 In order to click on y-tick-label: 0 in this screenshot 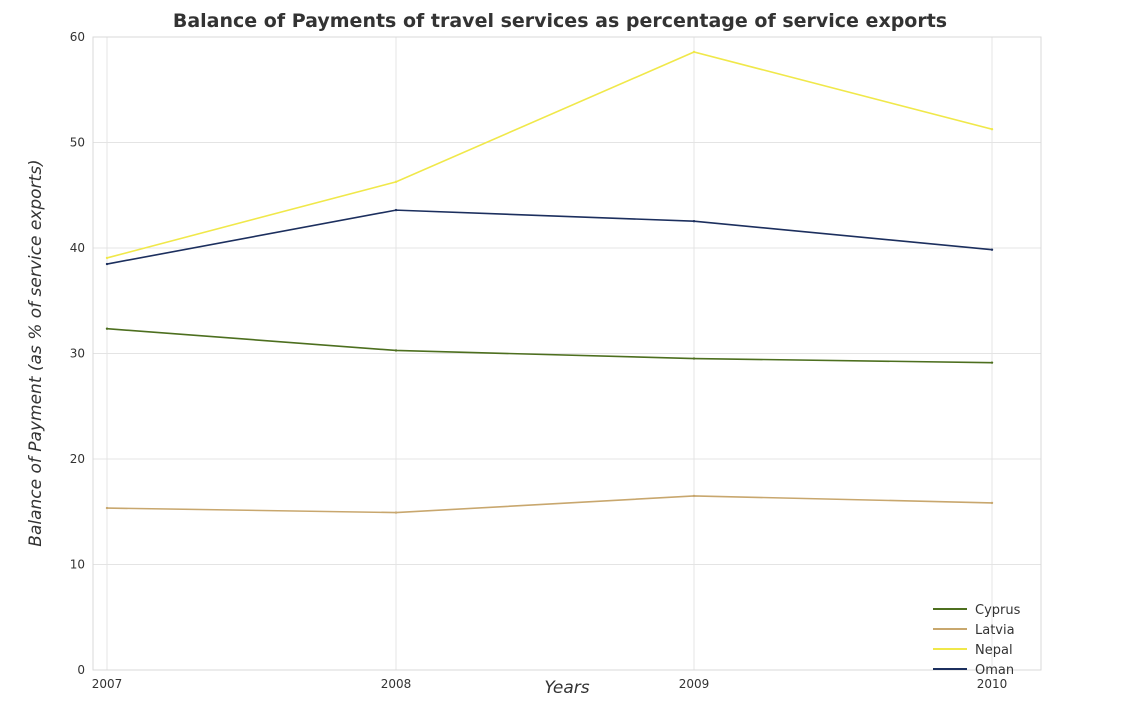, I will do `click(81, 670)`.